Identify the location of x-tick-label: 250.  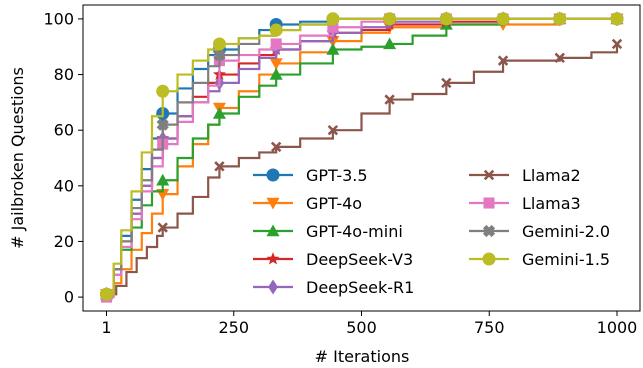
(233, 327).